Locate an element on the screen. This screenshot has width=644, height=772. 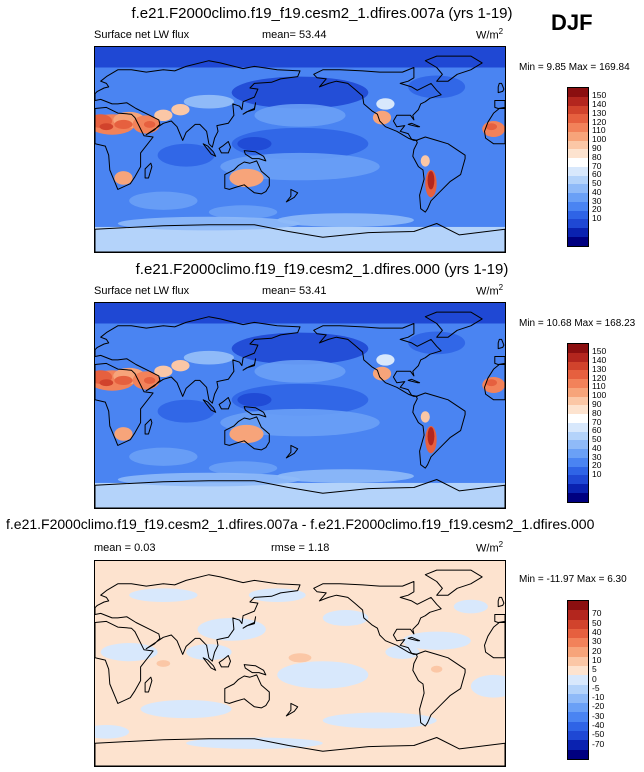
colorbar-tick-label: -20 is located at coordinates (598, 706).